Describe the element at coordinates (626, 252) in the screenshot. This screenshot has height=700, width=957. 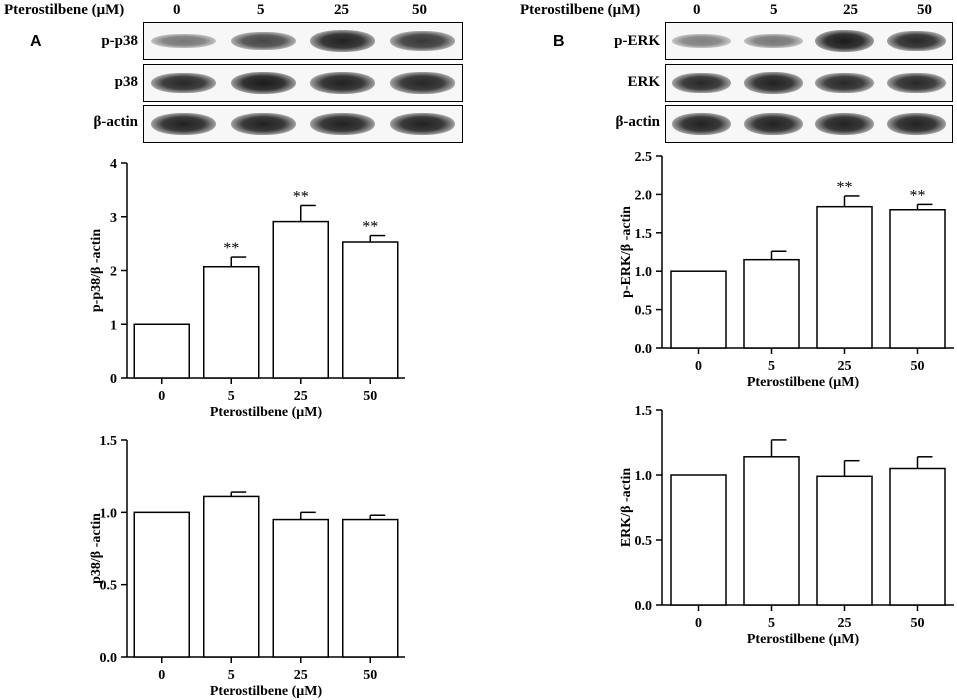
I see `y-axis-label: p-ERK/β -actin` at that location.